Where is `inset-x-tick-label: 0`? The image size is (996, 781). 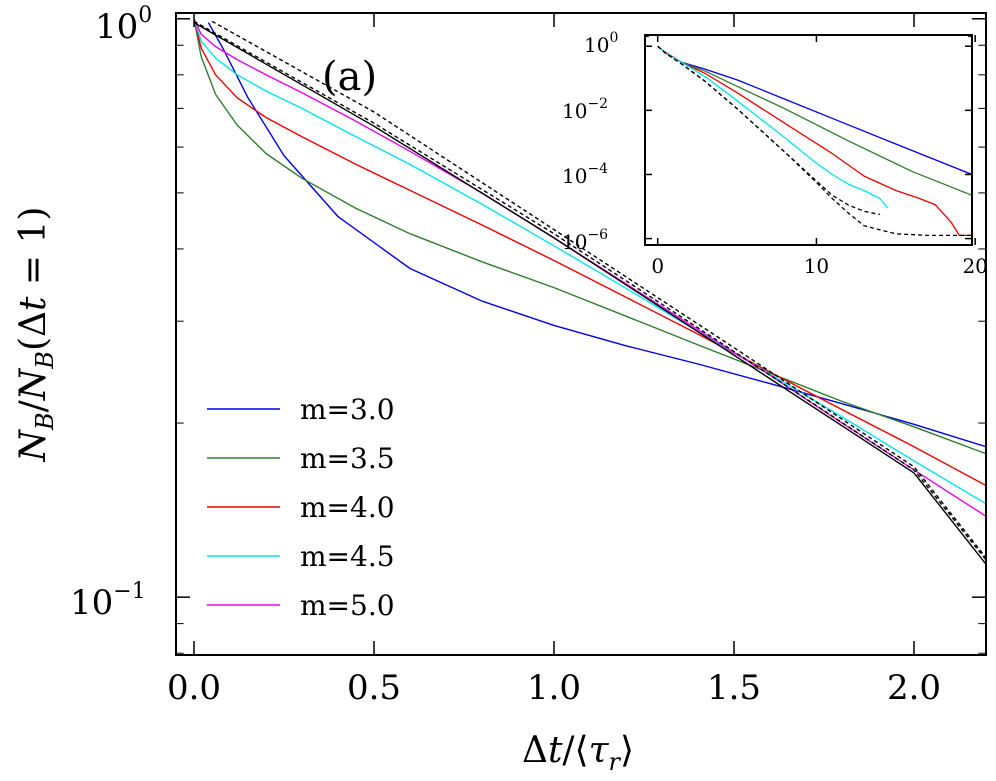
inset-x-tick-label: 0 is located at coordinates (657, 266).